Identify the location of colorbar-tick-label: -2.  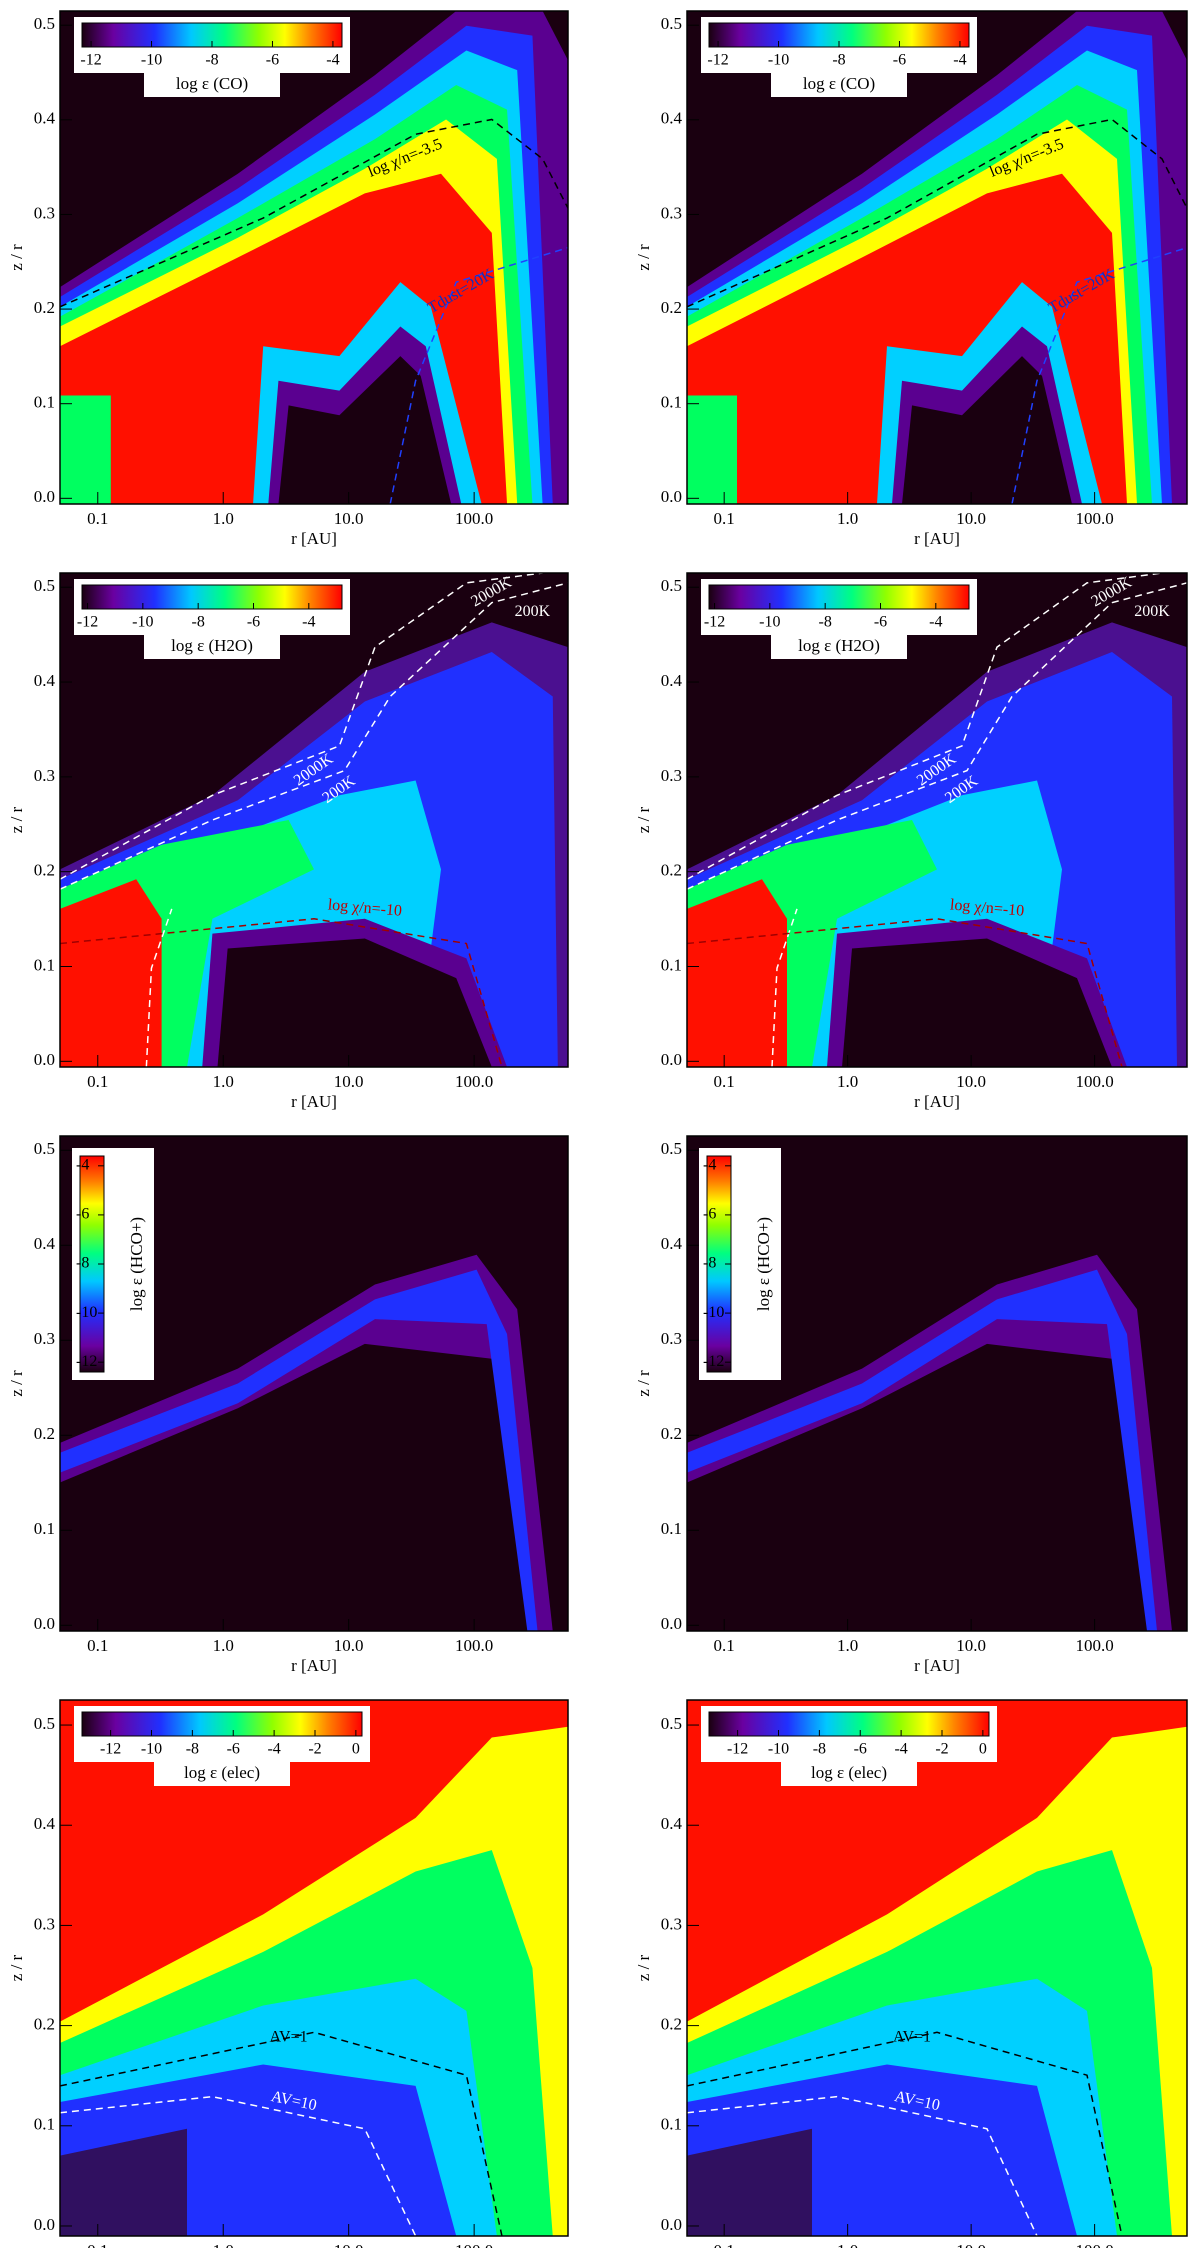
(941, 1749).